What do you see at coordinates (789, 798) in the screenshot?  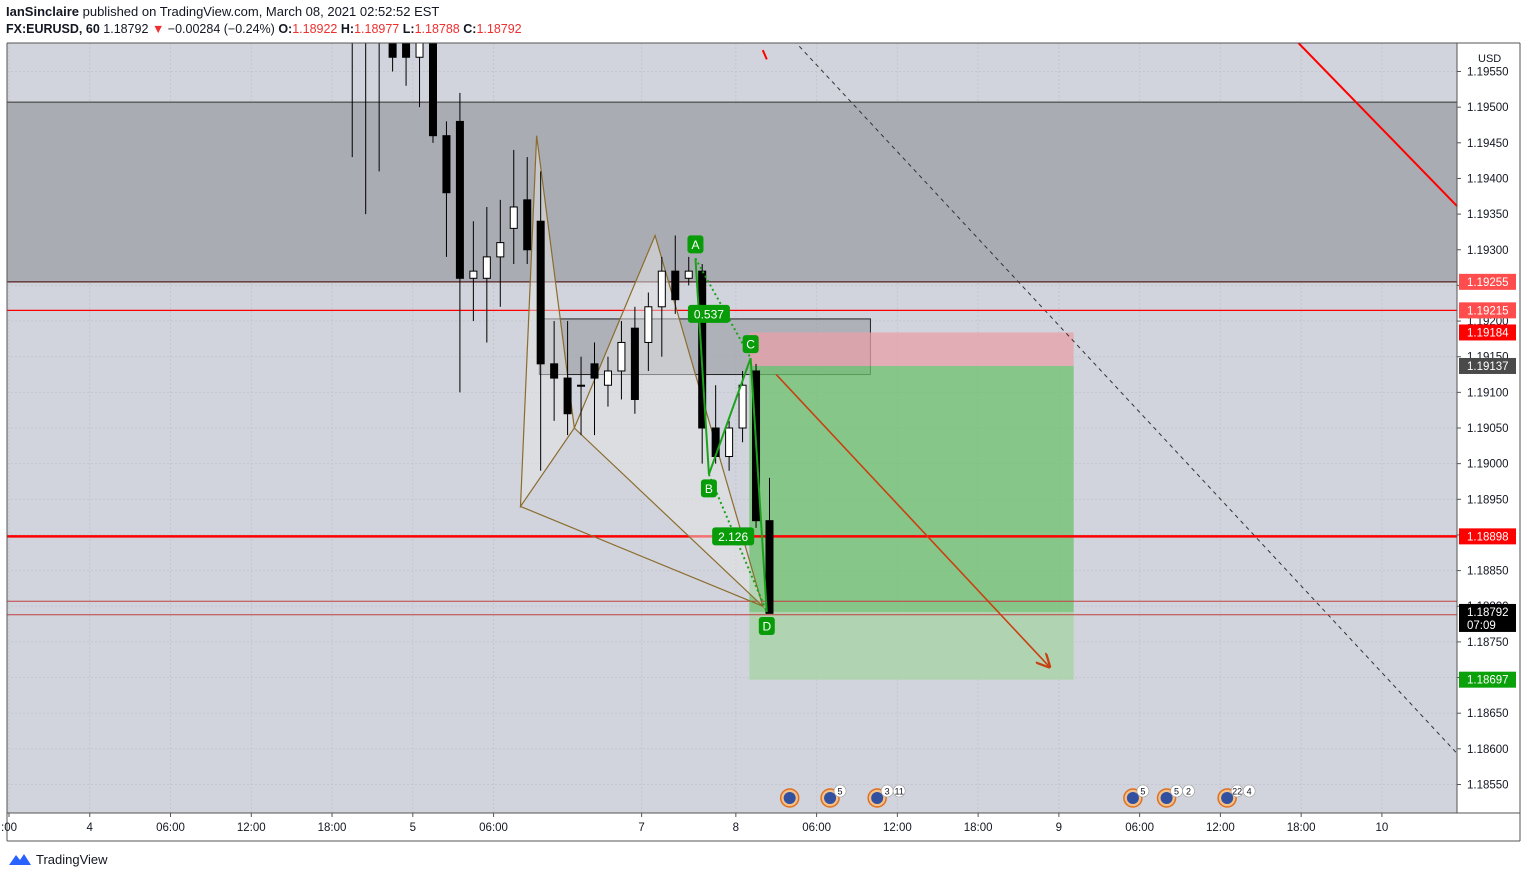 I see `economic-event` at bounding box center [789, 798].